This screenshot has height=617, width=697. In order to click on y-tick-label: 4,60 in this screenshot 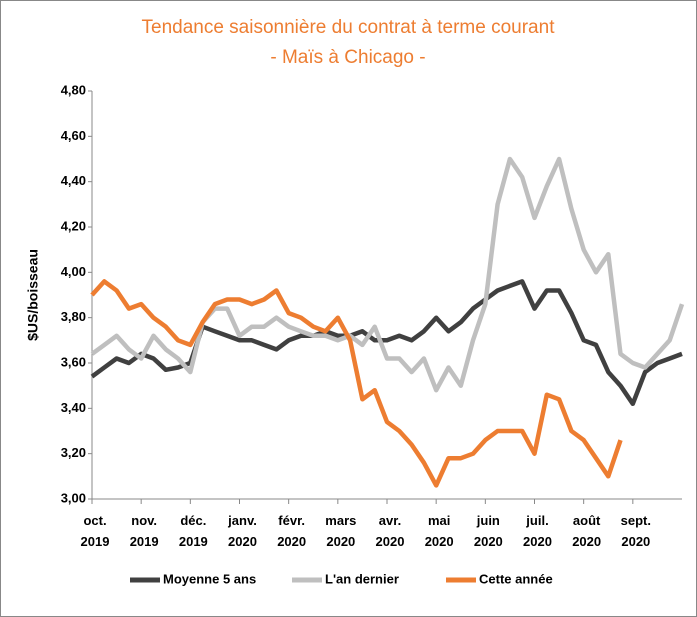, I will do `click(73, 135)`.